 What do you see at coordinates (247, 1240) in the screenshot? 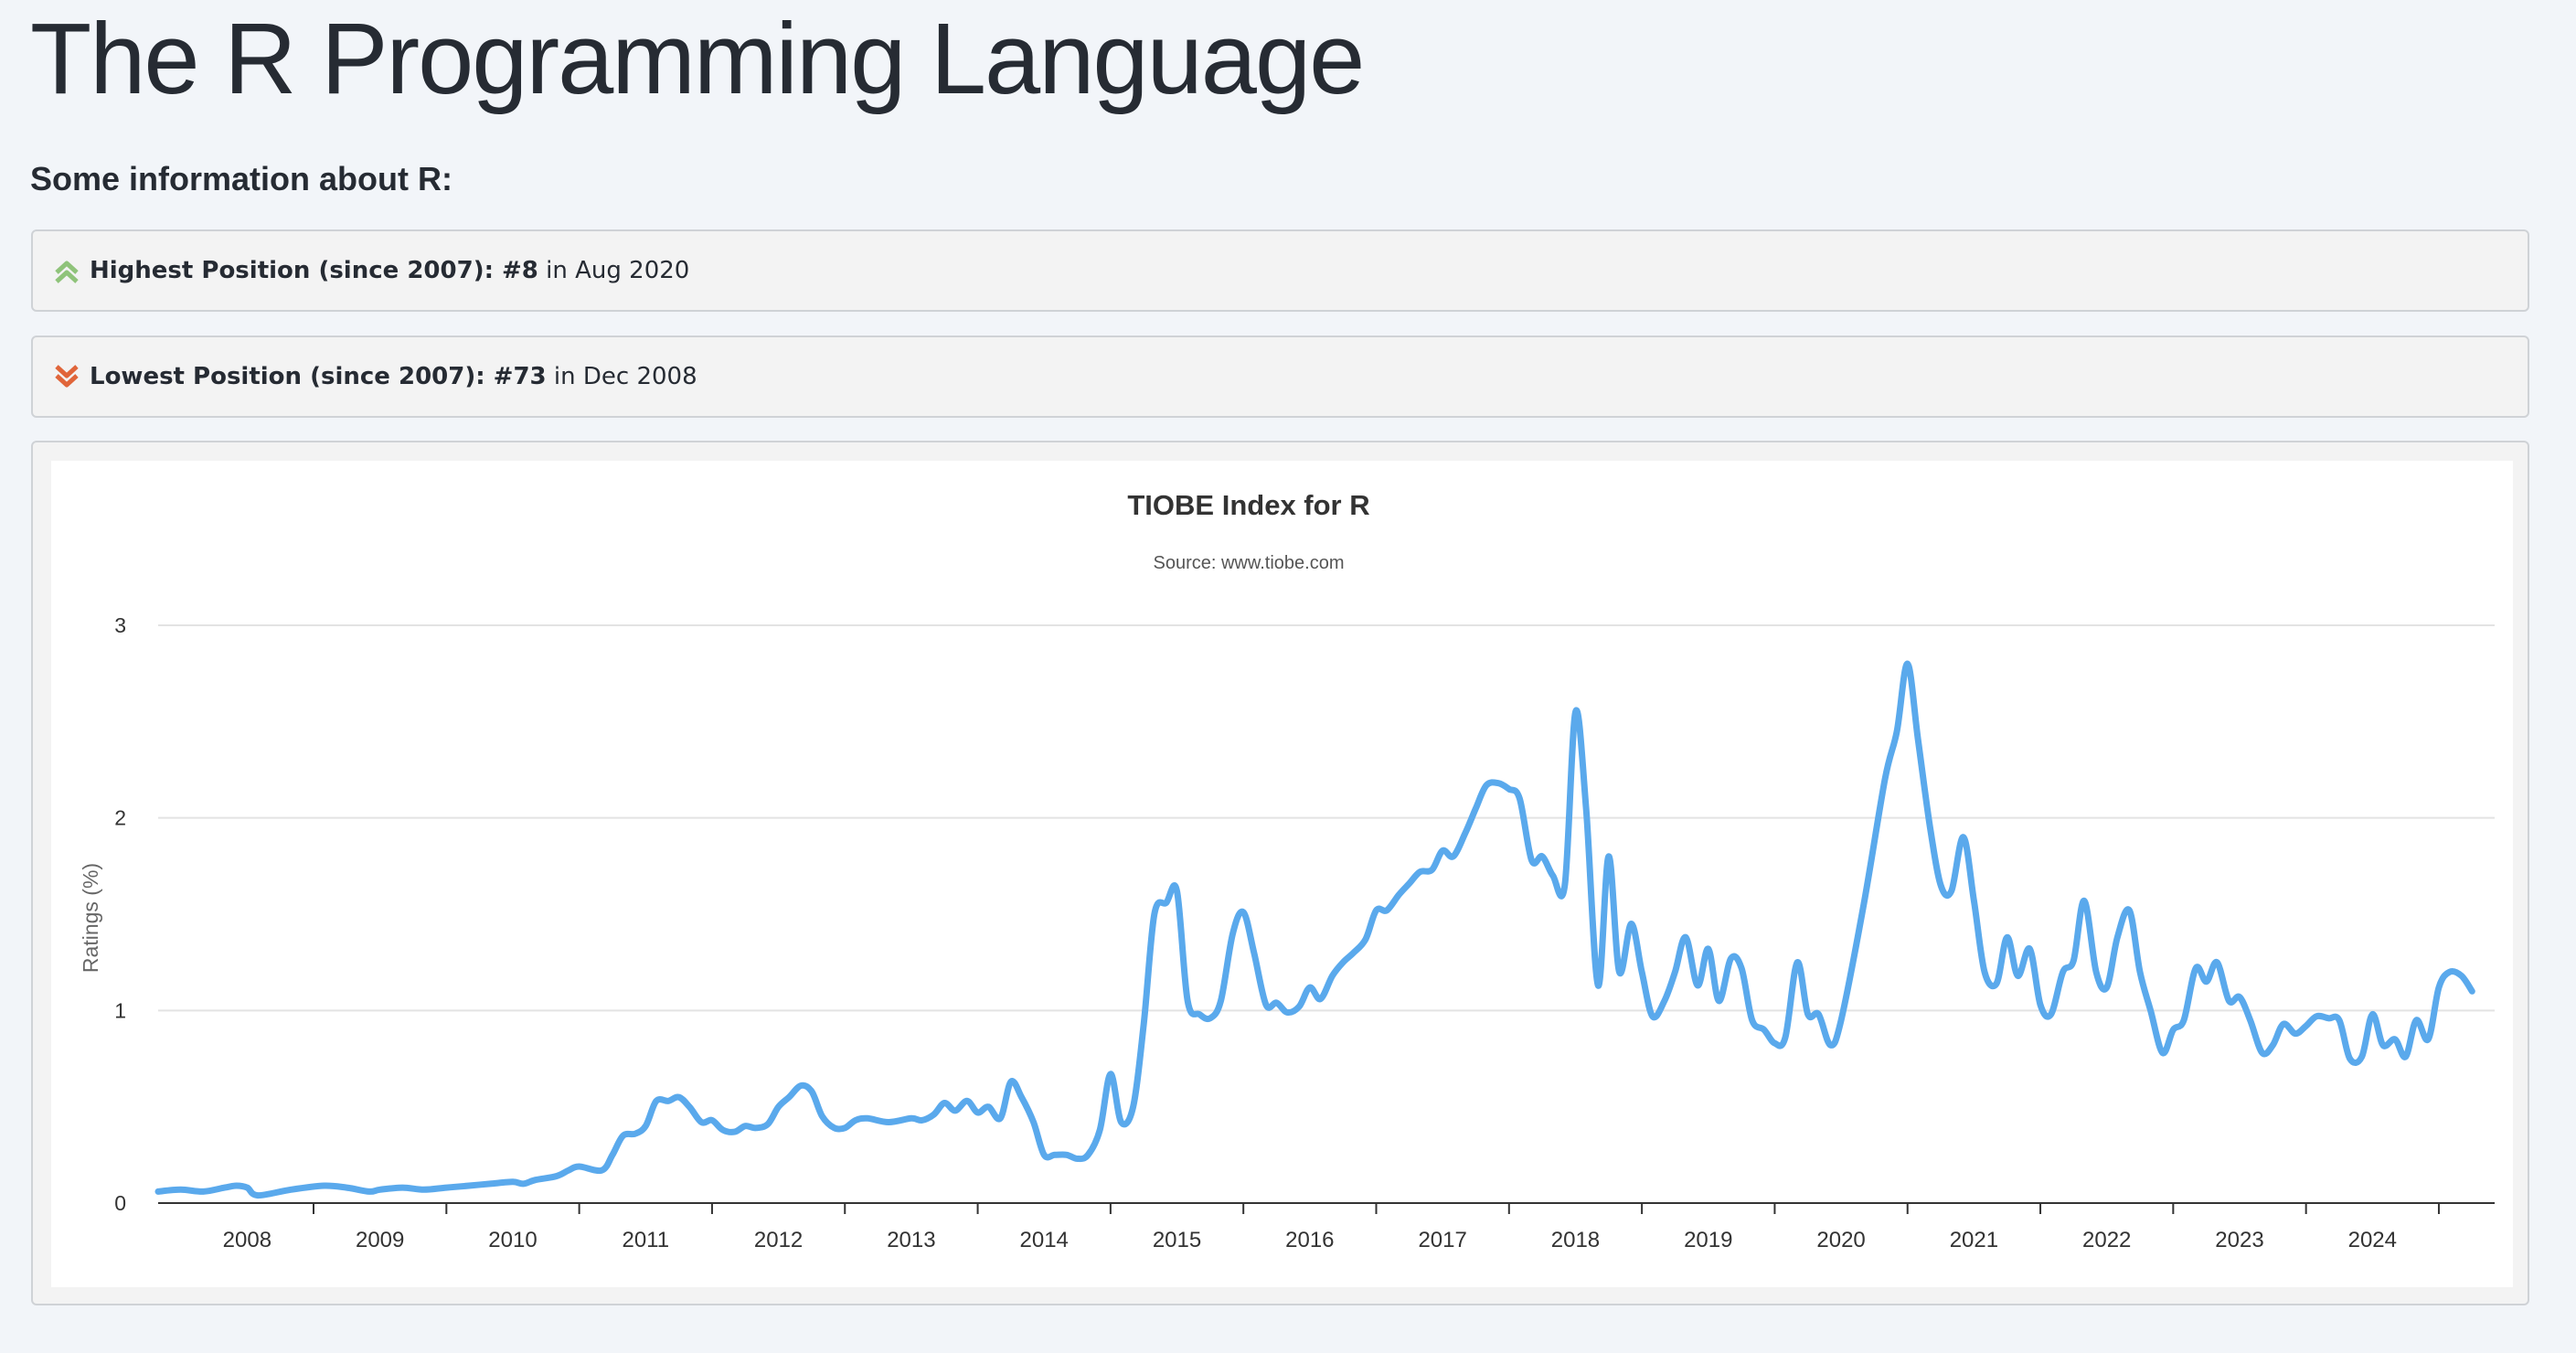
I see `x-tick-label: 2008` at bounding box center [247, 1240].